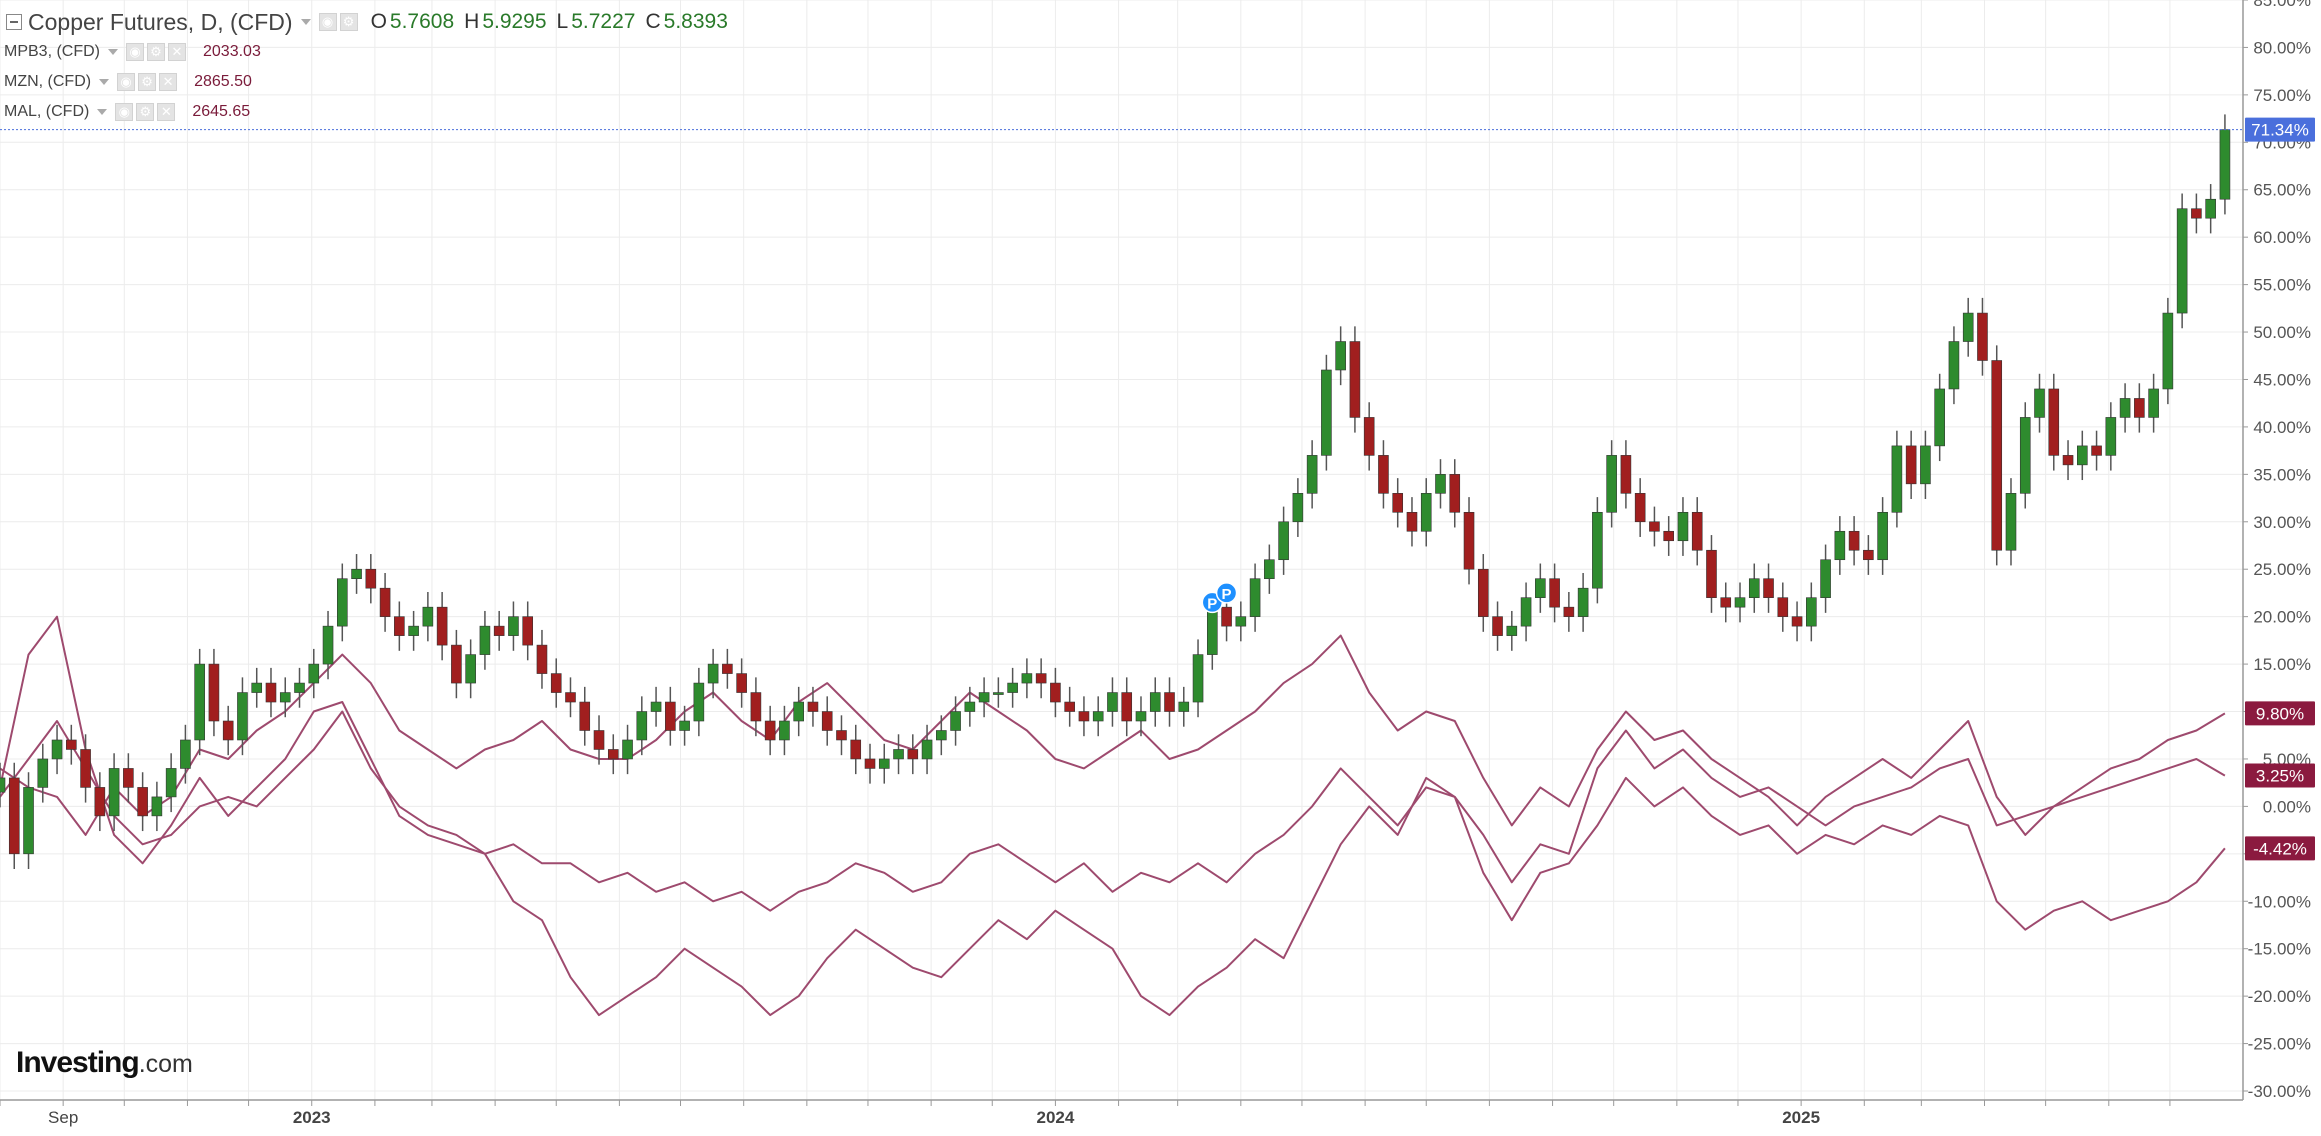 Image resolution: width=2321 pixels, height=1136 pixels. I want to click on open-value: 5.7608, so click(422, 21).